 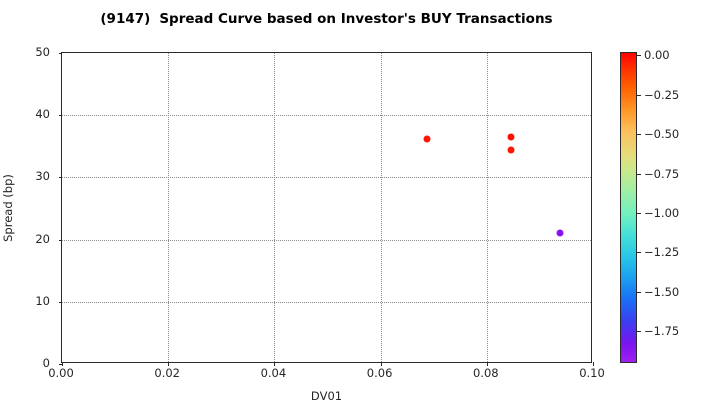 What do you see at coordinates (662, 94) in the screenshot?
I see `colorbar-tick-label: −0.25` at bounding box center [662, 94].